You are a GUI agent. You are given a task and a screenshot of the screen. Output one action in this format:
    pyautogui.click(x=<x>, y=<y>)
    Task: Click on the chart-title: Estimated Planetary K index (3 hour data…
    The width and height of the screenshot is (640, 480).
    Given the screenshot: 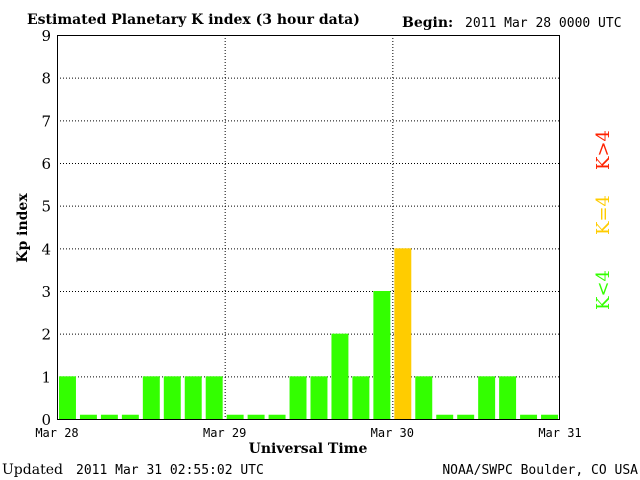 What is the action you would take?
    pyautogui.click(x=193, y=20)
    